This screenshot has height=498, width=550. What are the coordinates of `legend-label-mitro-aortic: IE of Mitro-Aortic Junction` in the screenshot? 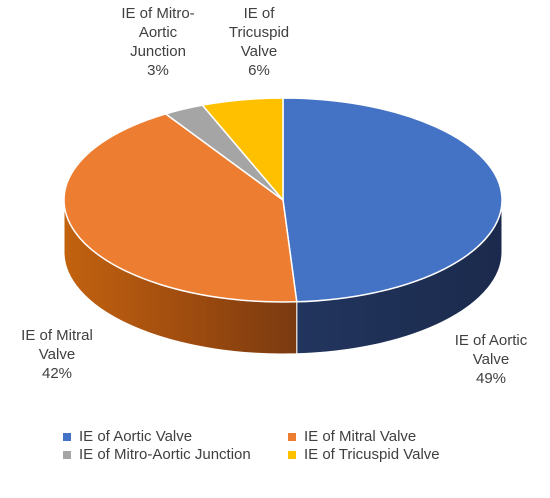 It's located at (165, 454).